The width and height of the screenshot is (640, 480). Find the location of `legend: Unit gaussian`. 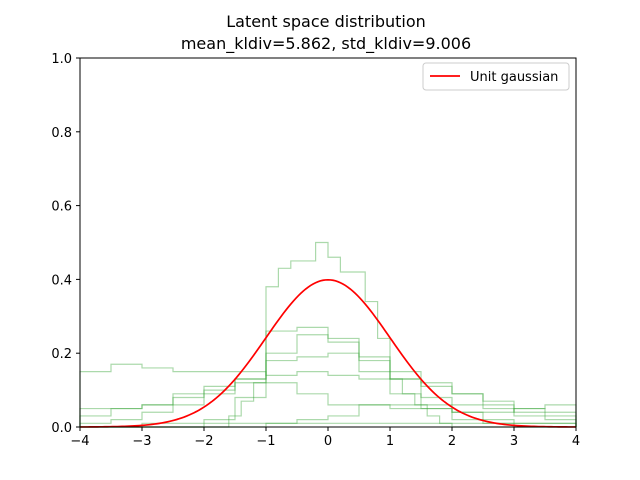

legend: Unit gaussian is located at coordinates (496, 76).